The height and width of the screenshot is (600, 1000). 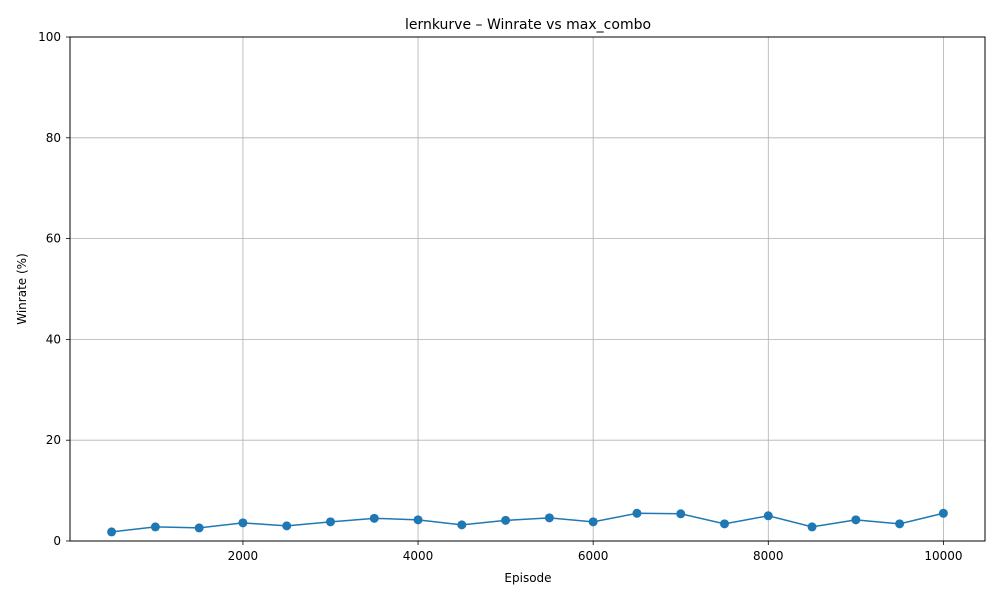 I want to click on chart-title: lernkurve – Winrate vs max_combo, so click(x=528, y=25).